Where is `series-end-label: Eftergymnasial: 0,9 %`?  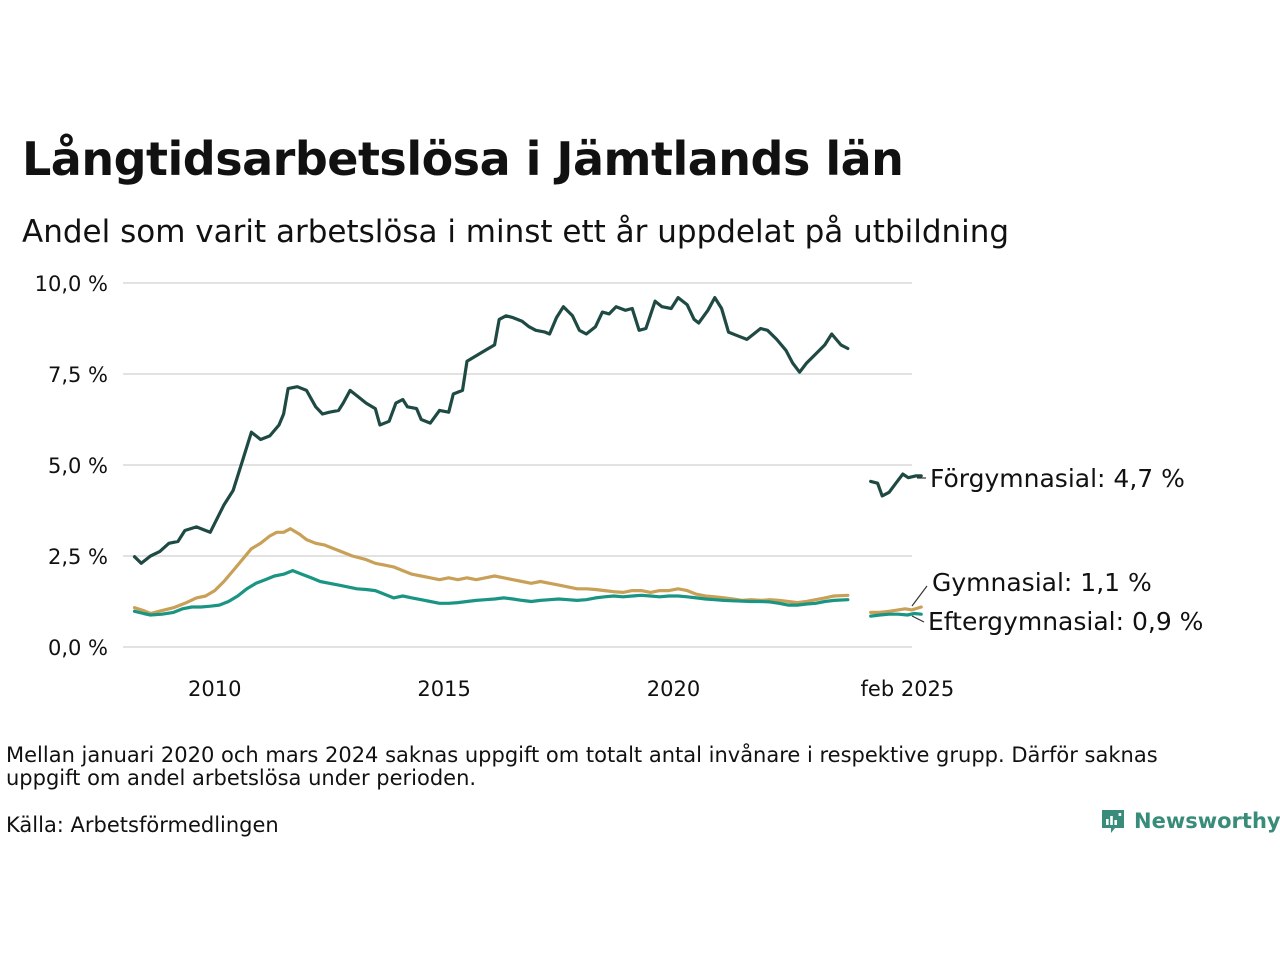 series-end-label: Eftergymnasial: 0,9 % is located at coordinates (1065, 621).